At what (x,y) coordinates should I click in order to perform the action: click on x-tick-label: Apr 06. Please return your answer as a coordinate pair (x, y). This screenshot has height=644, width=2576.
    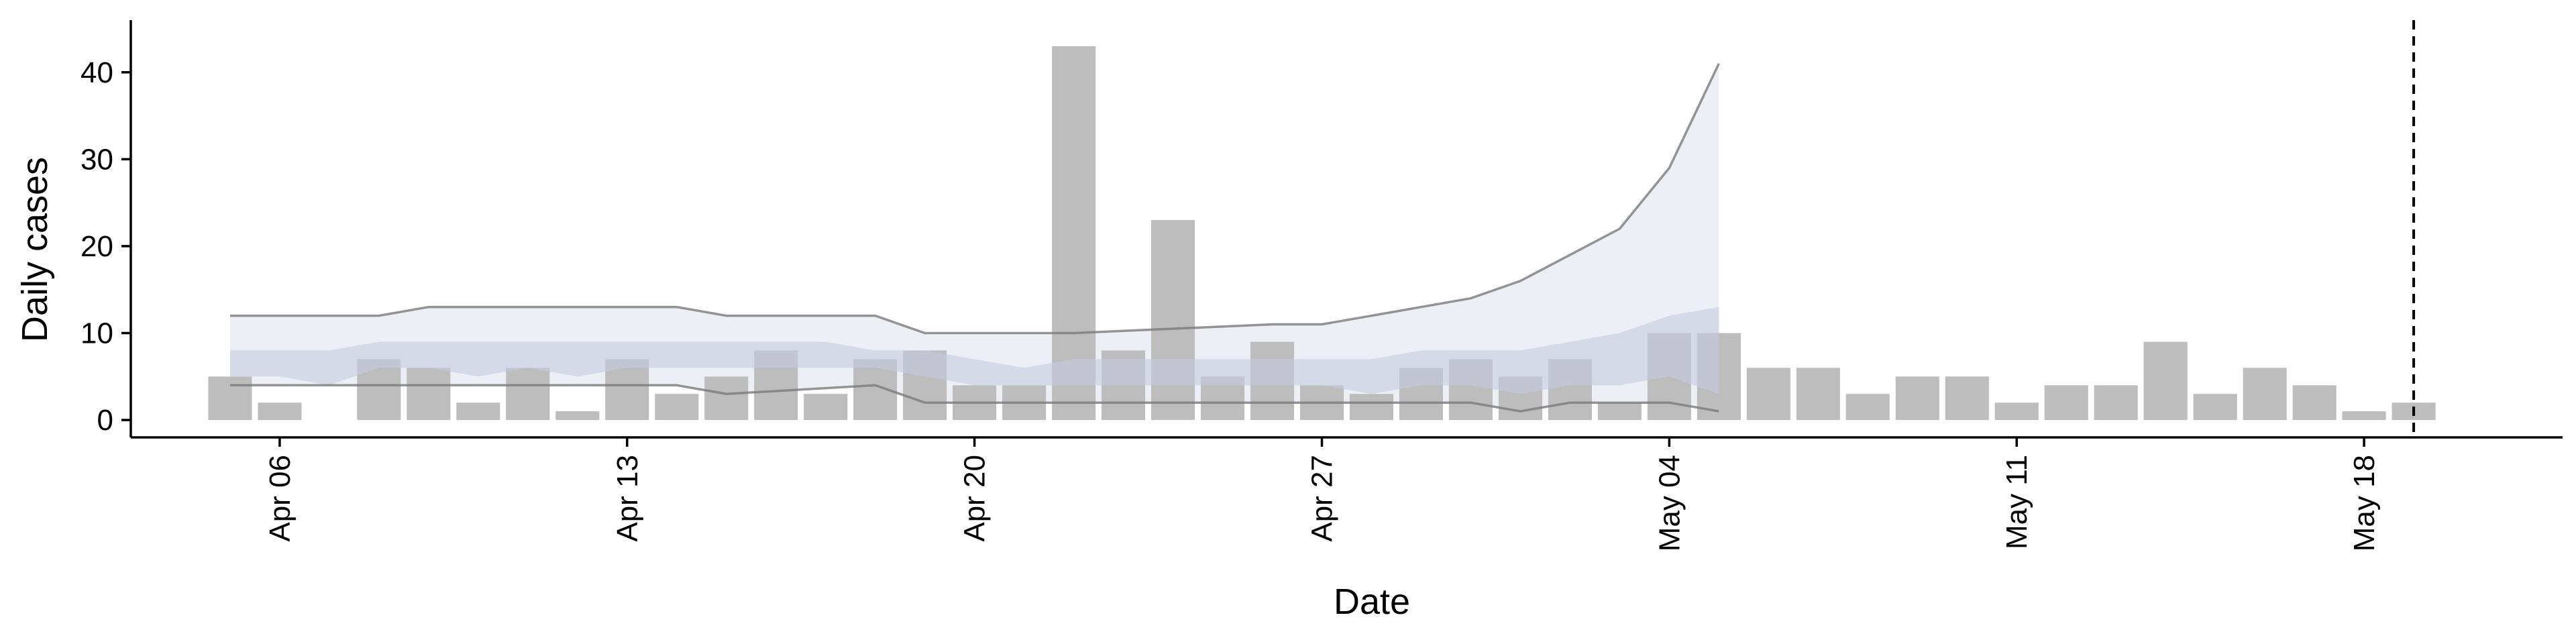
    Looking at the image, I should click on (280, 498).